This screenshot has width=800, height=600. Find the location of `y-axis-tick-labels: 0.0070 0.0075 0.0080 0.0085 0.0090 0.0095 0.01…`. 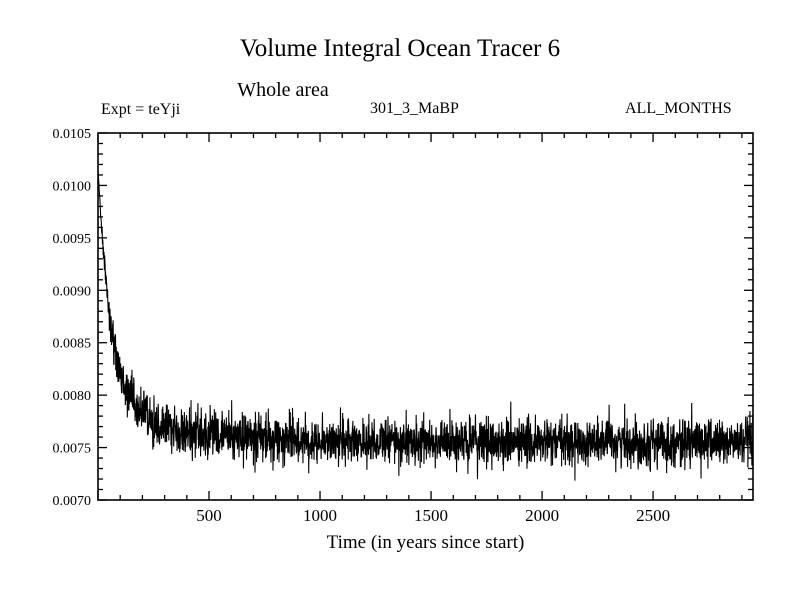

y-axis-tick-labels: 0.0070 0.0075 0.0080 0.0085 0.0090 0.0095 0.01… is located at coordinates (72, 318).